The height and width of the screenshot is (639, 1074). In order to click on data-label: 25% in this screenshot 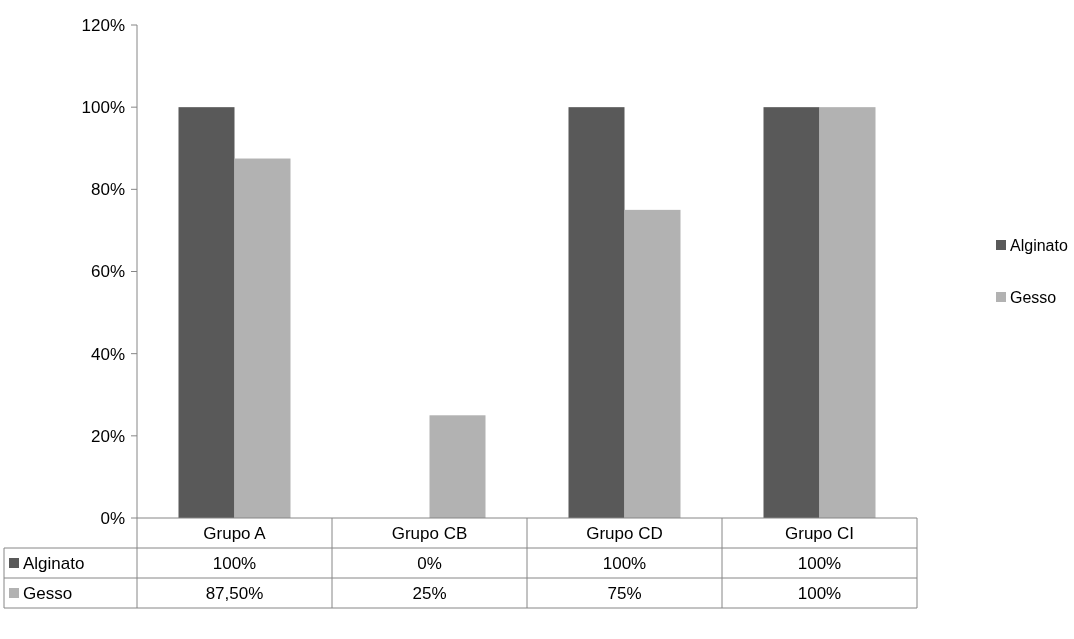, I will do `click(429, 593)`.